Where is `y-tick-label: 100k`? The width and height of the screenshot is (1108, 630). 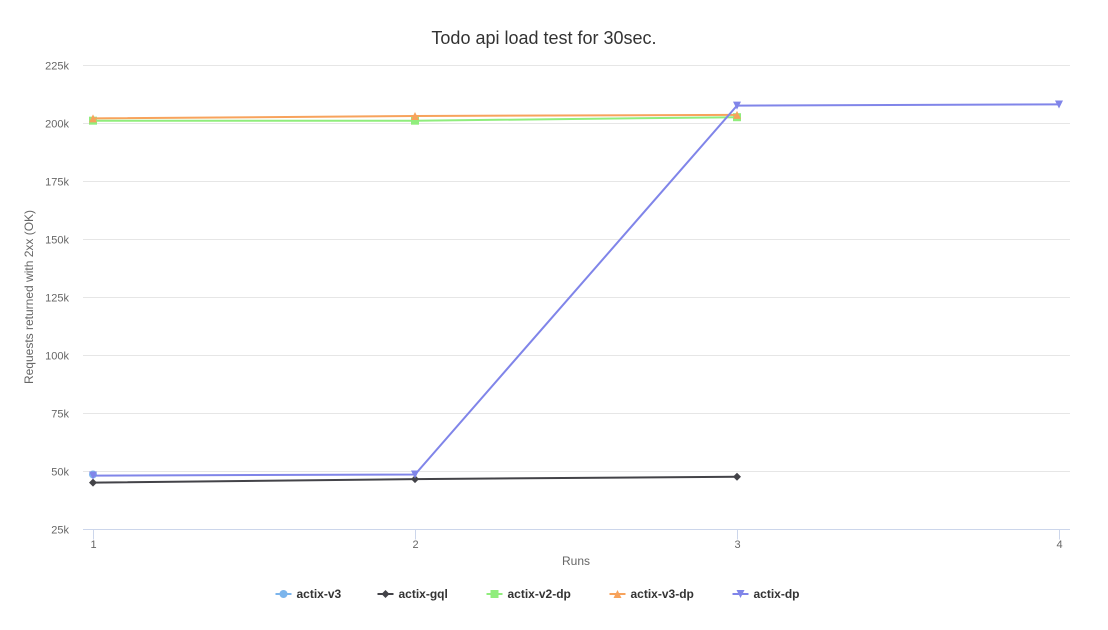 y-tick-label: 100k is located at coordinates (57, 357).